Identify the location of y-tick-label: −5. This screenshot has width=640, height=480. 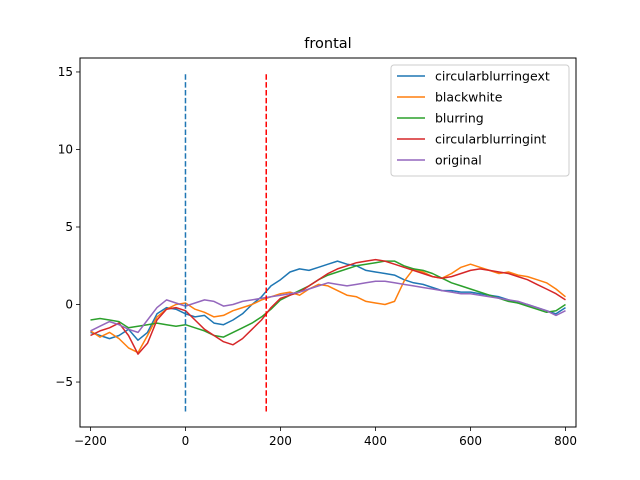
(64, 382).